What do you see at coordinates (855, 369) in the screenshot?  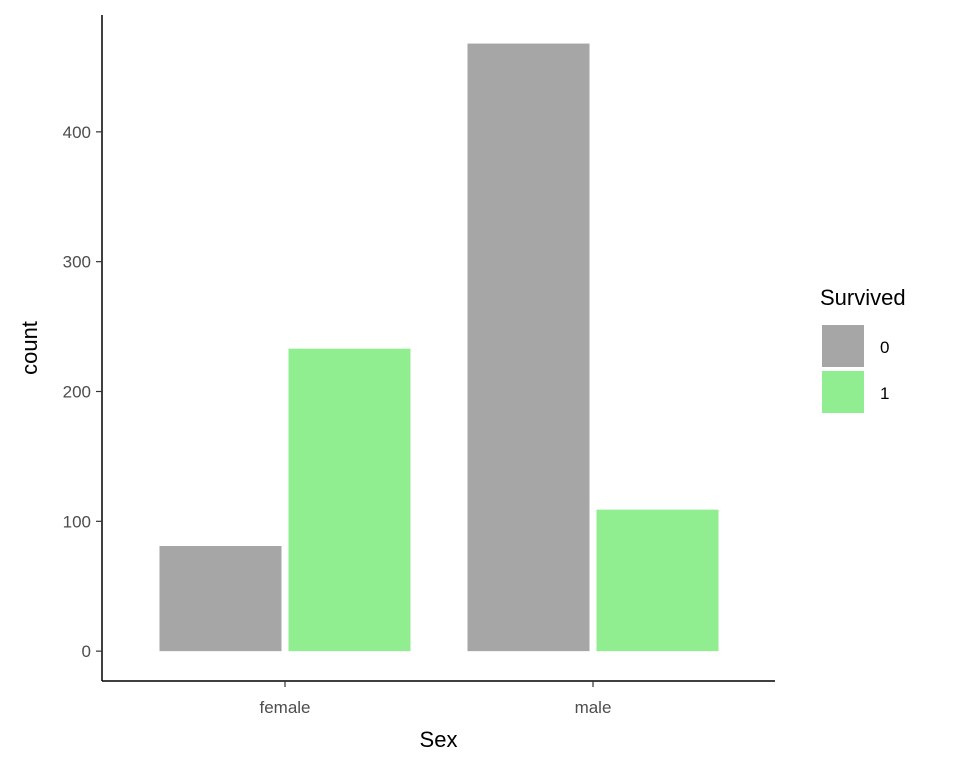 I see `legend-items: 01` at bounding box center [855, 369].